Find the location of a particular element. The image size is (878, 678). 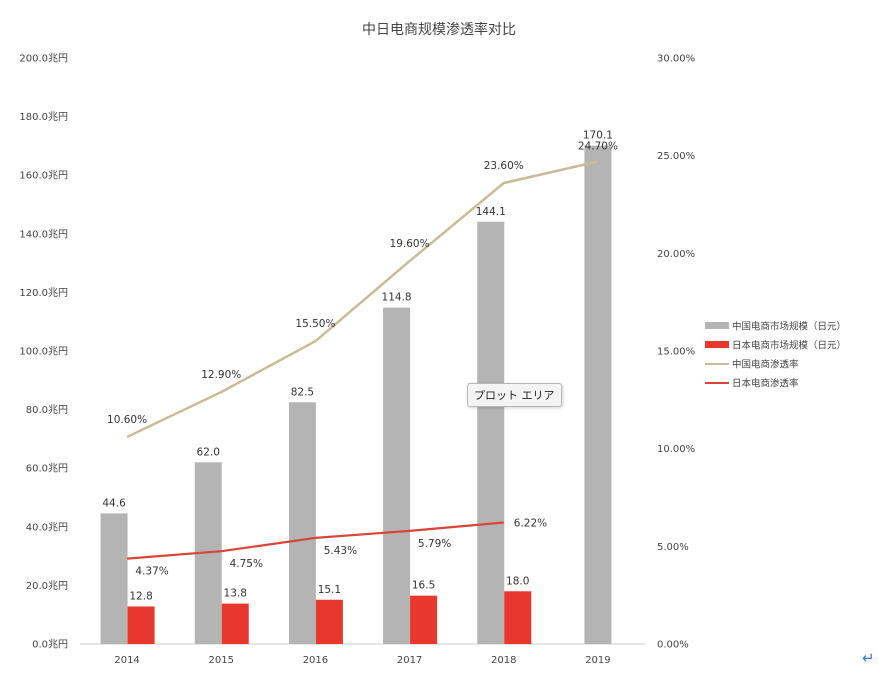

right-axis: 0.00% 5.00% 10.00% 15.00% 20.00% 25.00% 30.00% is located at coordinates (676, 352).